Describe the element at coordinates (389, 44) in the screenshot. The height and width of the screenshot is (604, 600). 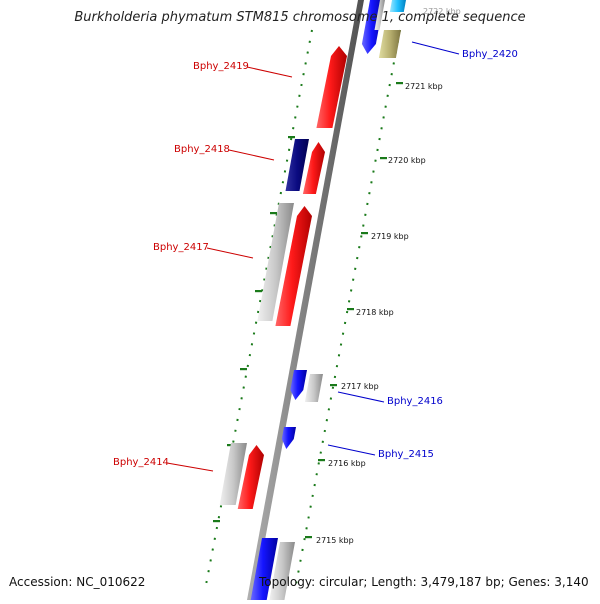
I see `gene-bphy-2420-olive` at that location.